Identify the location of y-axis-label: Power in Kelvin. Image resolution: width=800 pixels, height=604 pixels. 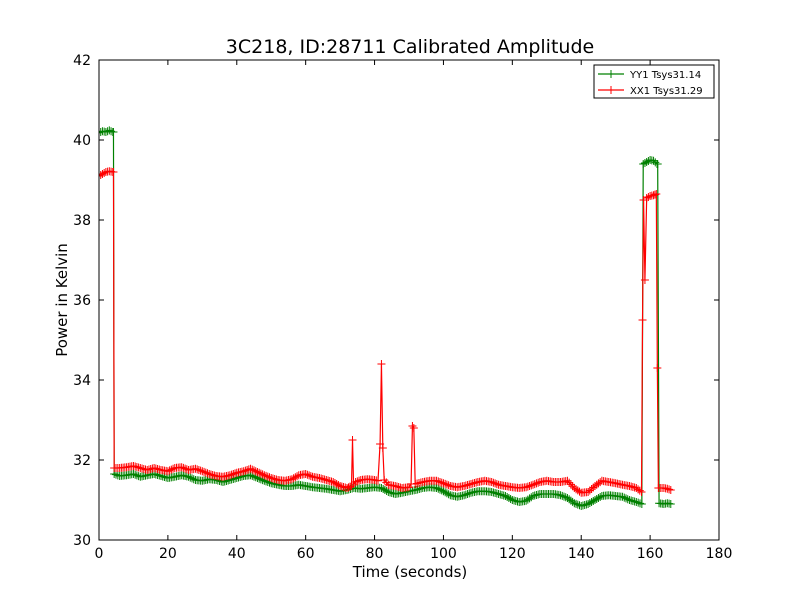
(62, 300).